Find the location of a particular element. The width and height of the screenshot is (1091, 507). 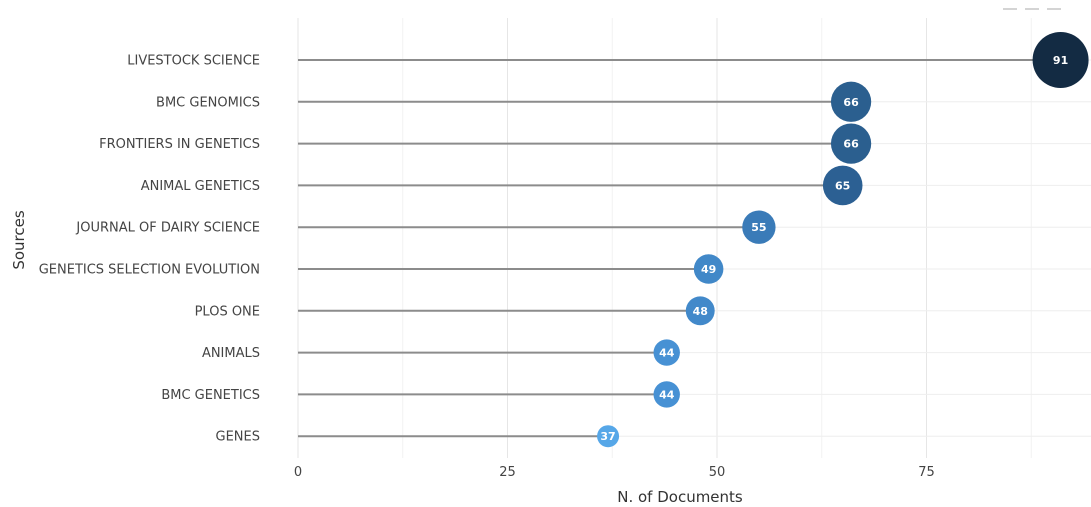

zoom-icon is located at coordinates (1010, 5).